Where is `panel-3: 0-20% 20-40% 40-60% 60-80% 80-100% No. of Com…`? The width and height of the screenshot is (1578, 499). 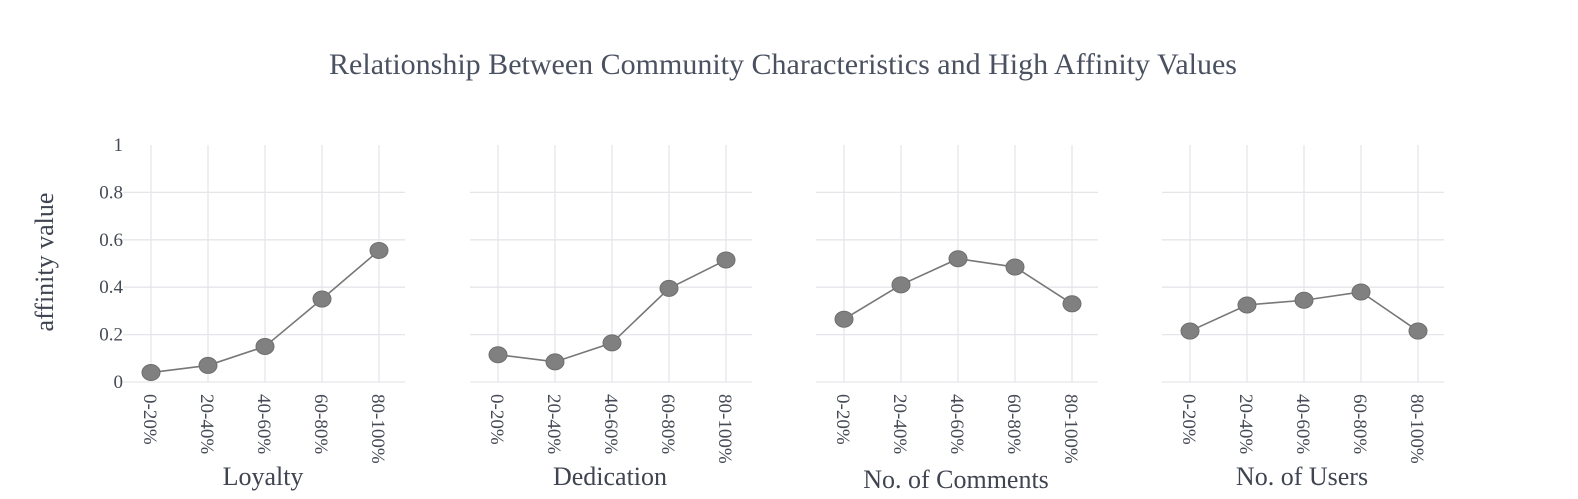
panel-3: 0-20% 20-40% 40-60% 60-80% 80-100% No. of Com… is located at coordinates (957, 319).